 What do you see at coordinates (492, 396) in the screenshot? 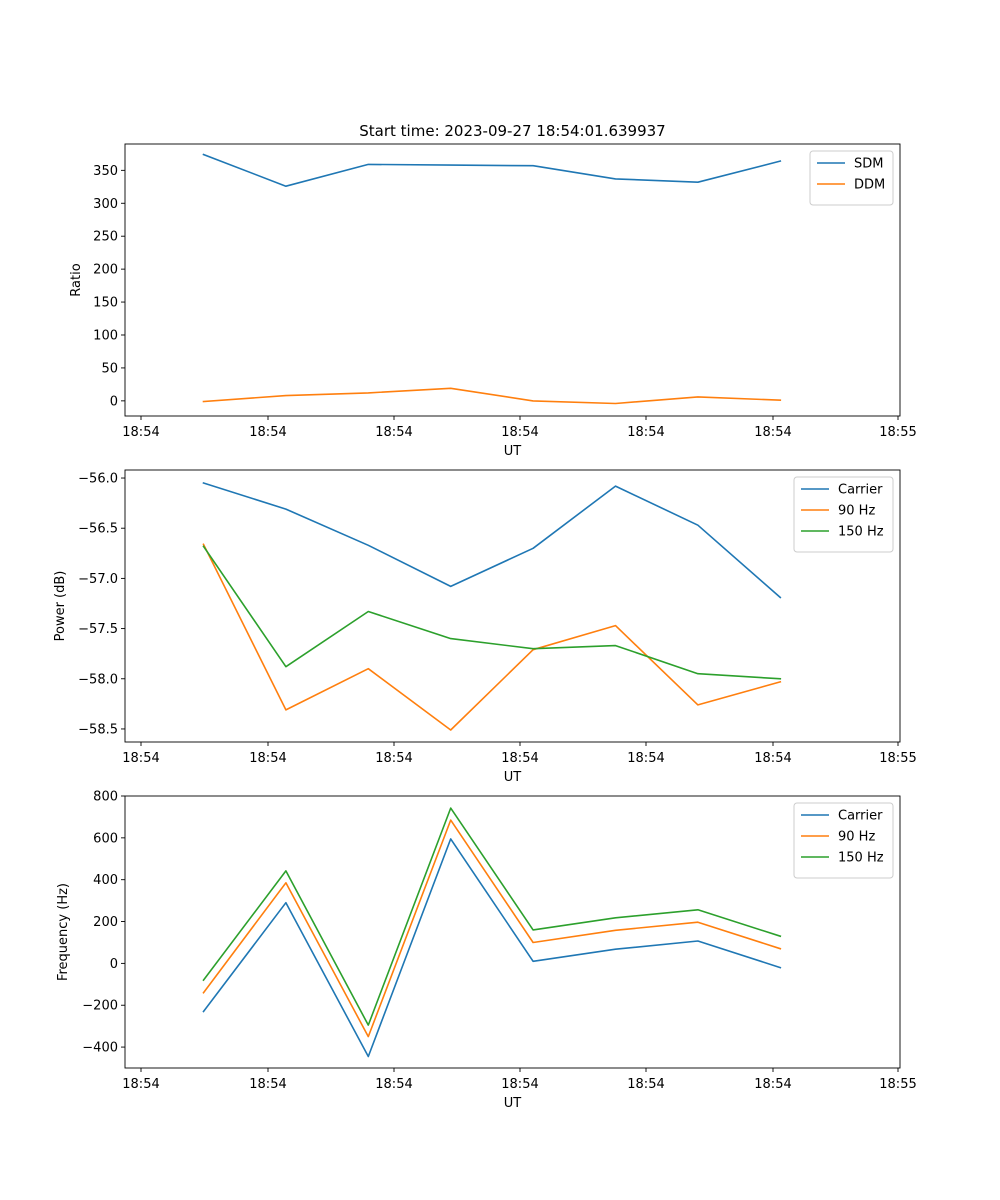
I see `series-line-ddm` at bounding box center [492, 396].